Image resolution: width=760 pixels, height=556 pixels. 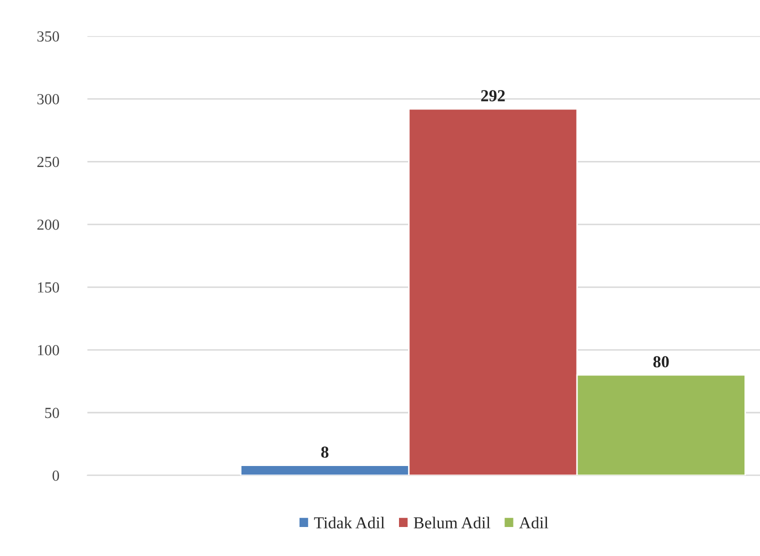 I want to click on data-label: 8, so click(x=324, y=452).